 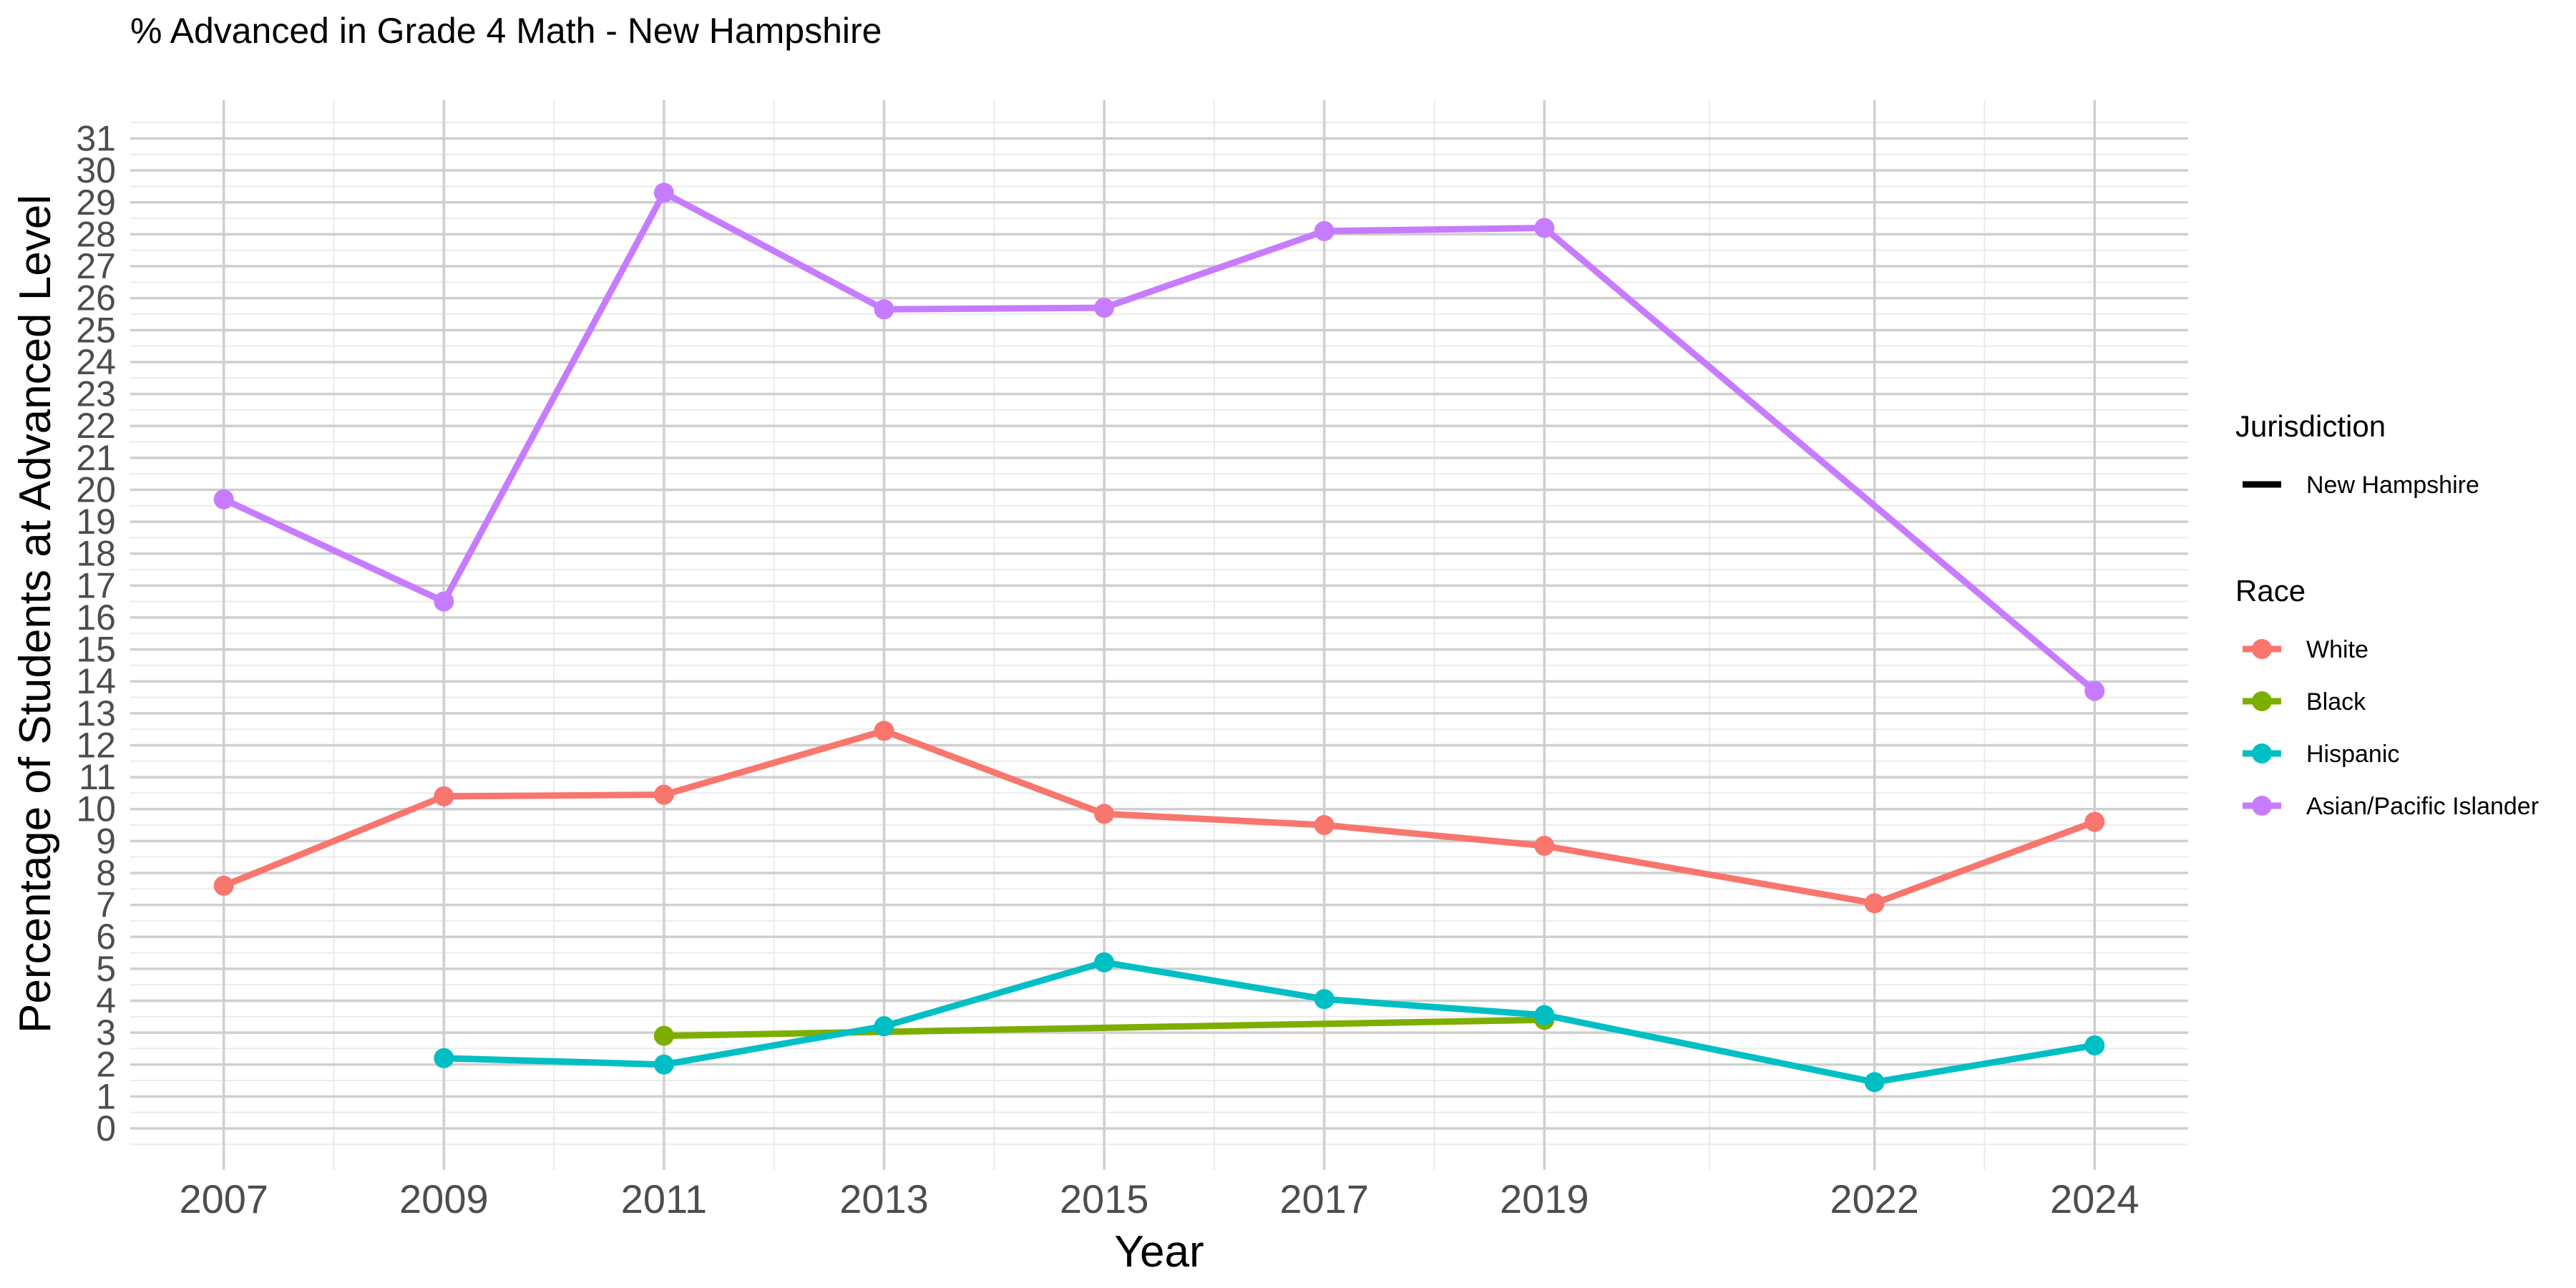 I want to click on y-tick-label: 3, so click(x=106, y=1033).